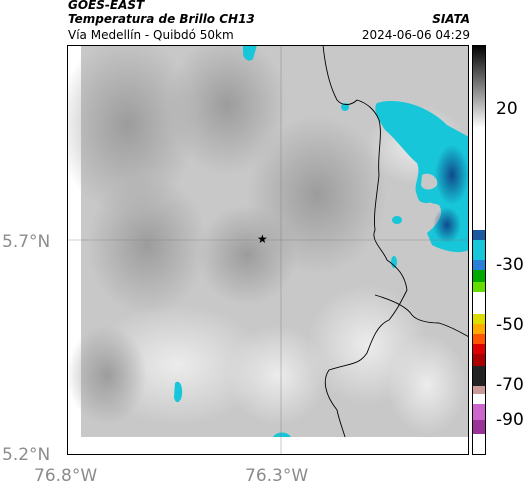 Image resolution: width=526 pixels, height=491 pixels. Describe the element at coordinates (510, 385) in the screenshot. I see `colorbar-tick-label: -70` at that location.